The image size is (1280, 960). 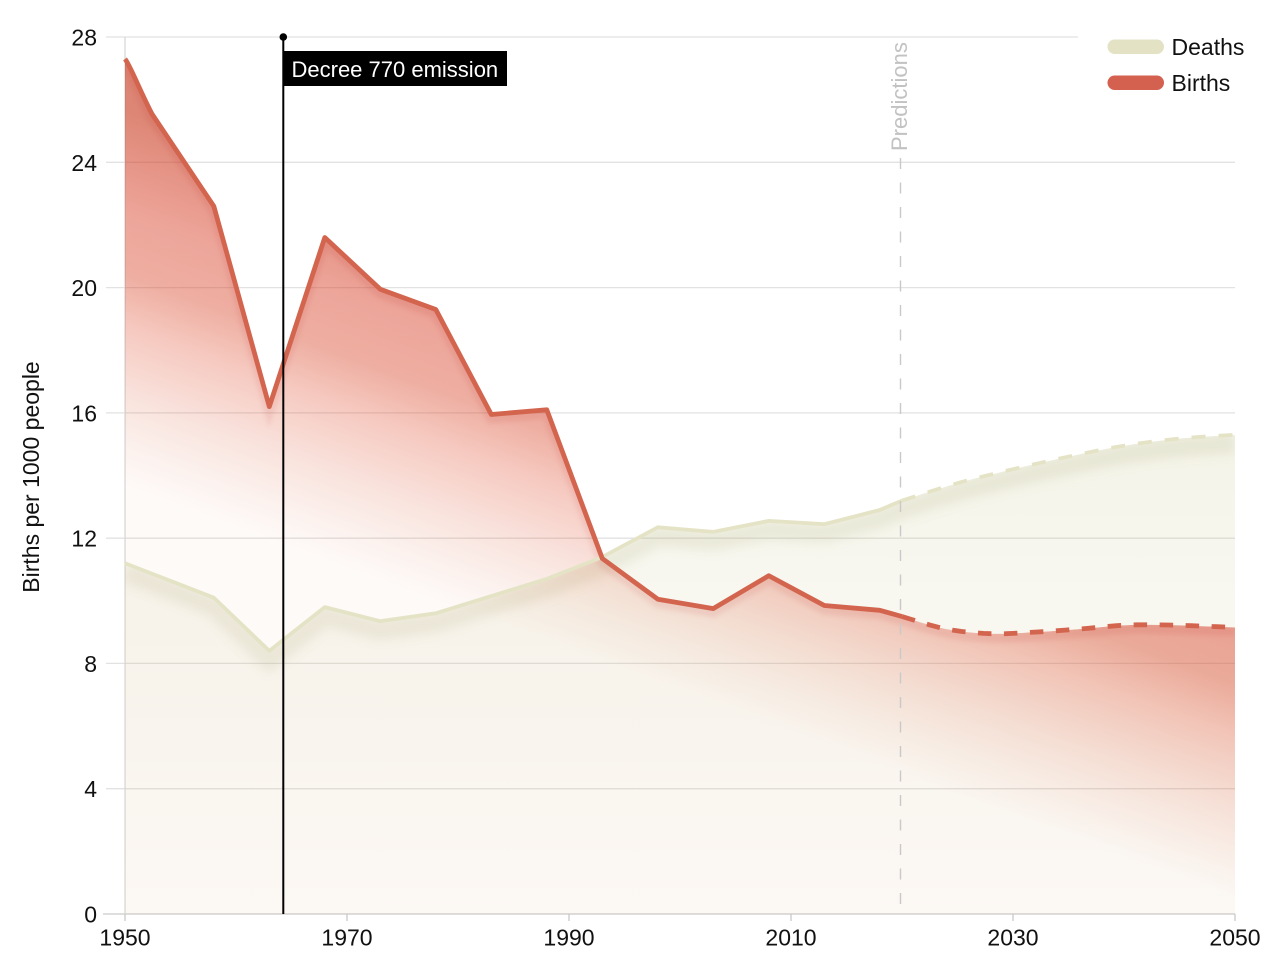 What do you see at coordinates (90, 664) in the screenshot?
I see `svg-text: 8` at bounding box center [90, 664].